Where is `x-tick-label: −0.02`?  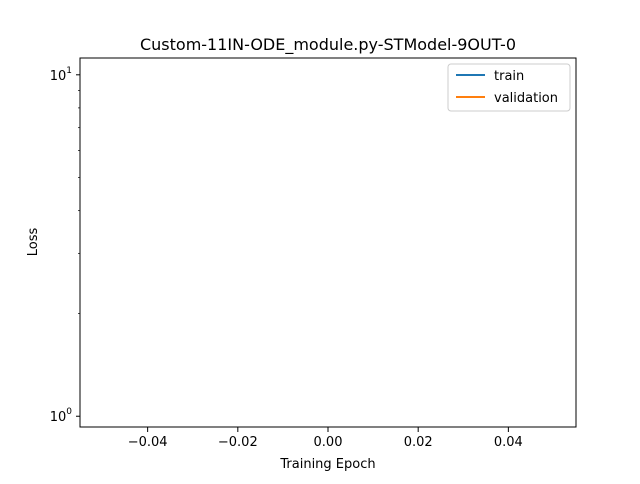
x-tick-label: −0.02 is located at coordinates (238, 442).